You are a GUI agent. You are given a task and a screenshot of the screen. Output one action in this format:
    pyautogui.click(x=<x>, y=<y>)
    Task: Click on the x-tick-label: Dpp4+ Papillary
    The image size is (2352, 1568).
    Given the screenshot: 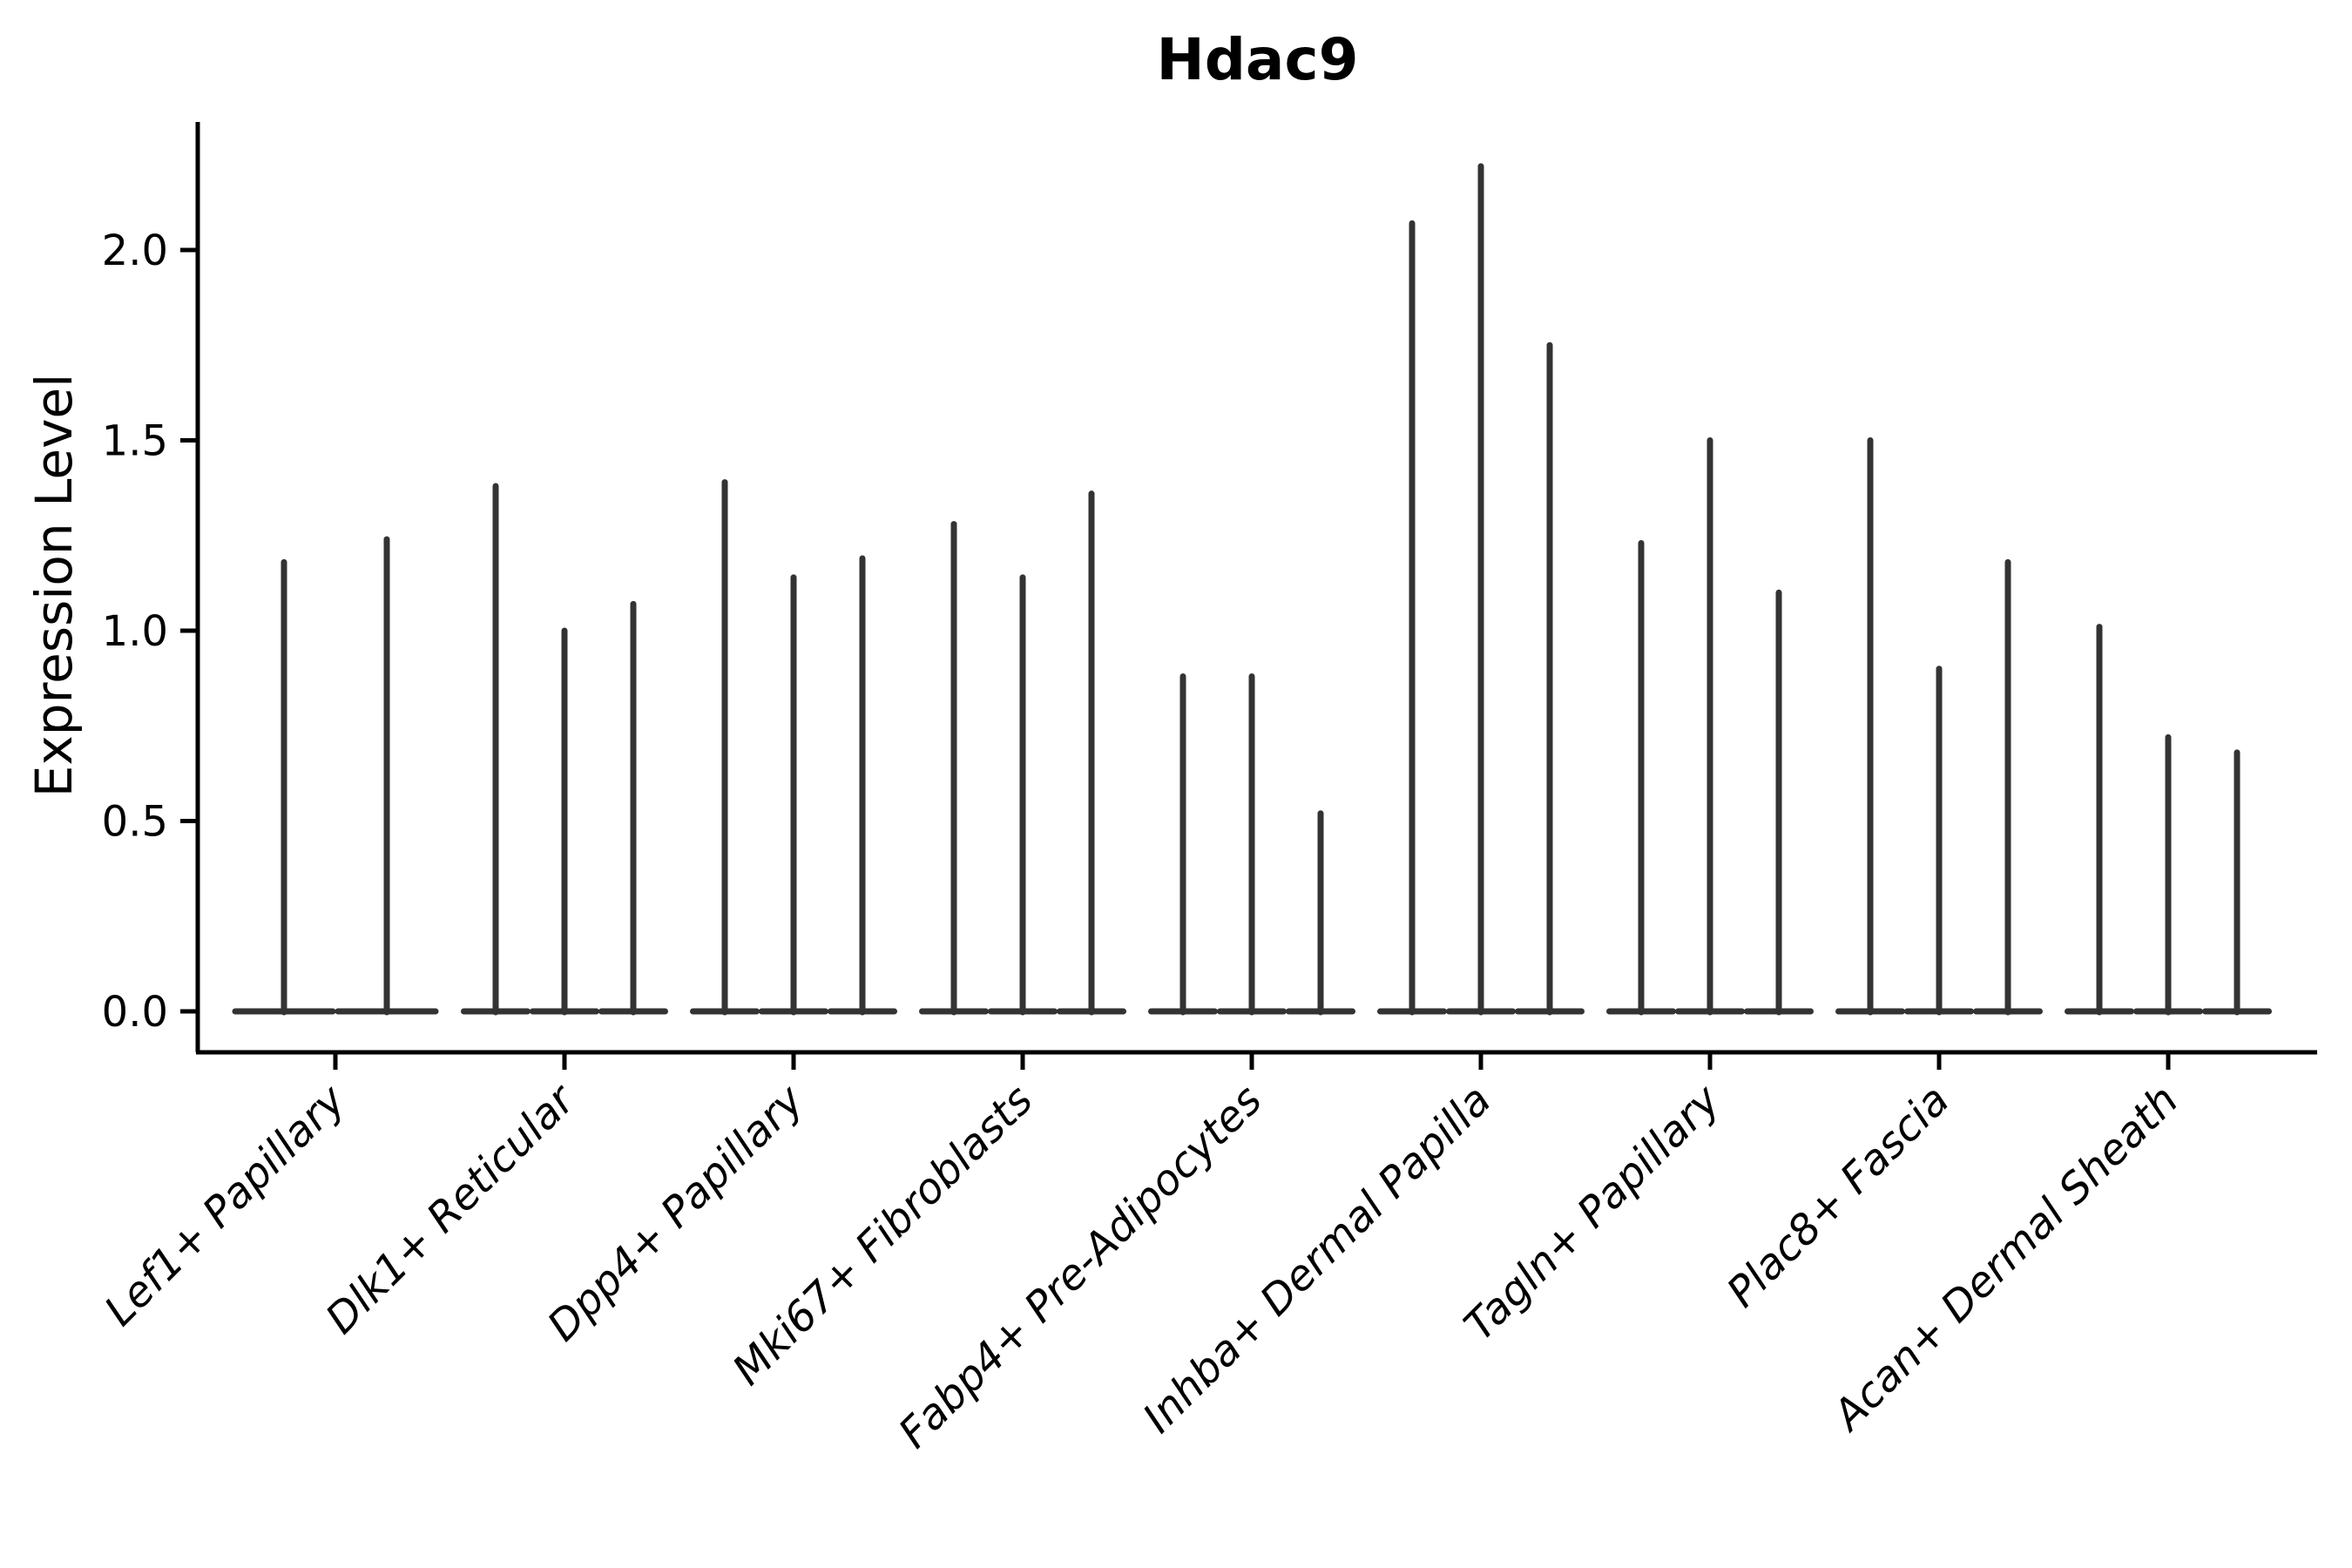 What is the action you would take?
    pyautogui.click(x=676, y=1212)
    